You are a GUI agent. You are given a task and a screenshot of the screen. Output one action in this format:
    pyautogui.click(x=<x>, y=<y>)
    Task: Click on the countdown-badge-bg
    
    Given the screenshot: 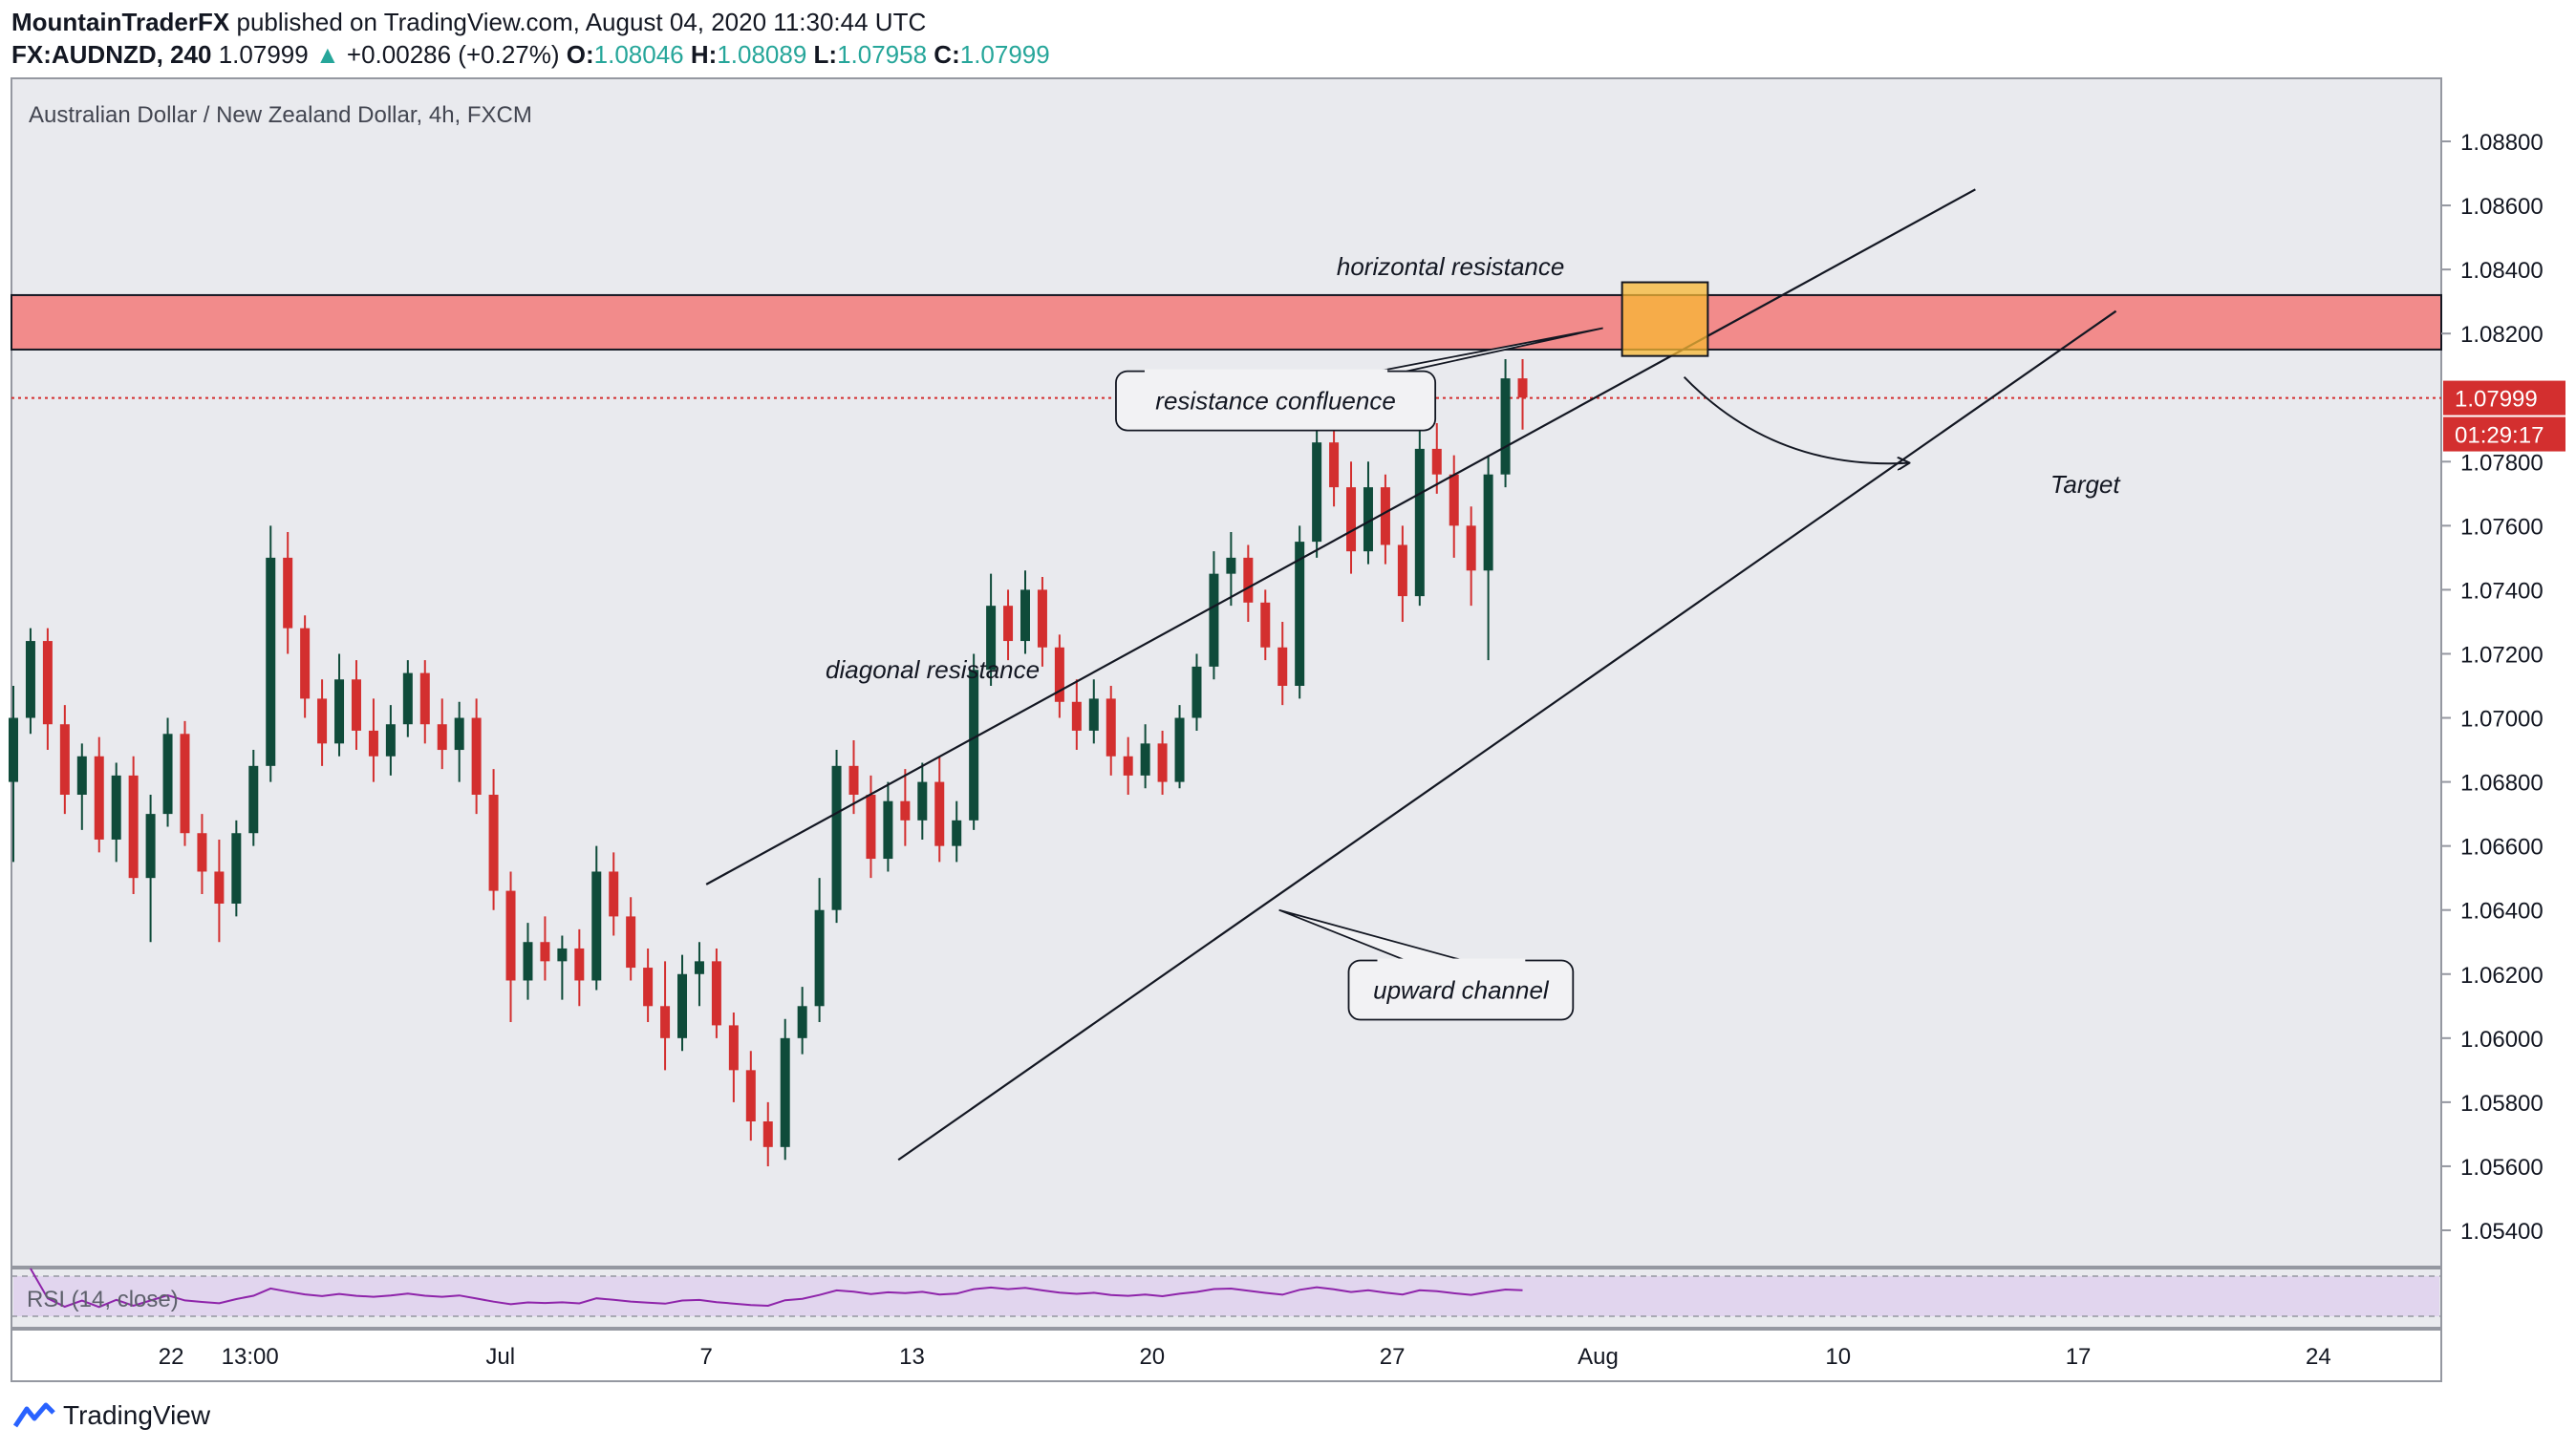 What is the action you would take?
    pyautogui.click(x=2504, y=434)
    